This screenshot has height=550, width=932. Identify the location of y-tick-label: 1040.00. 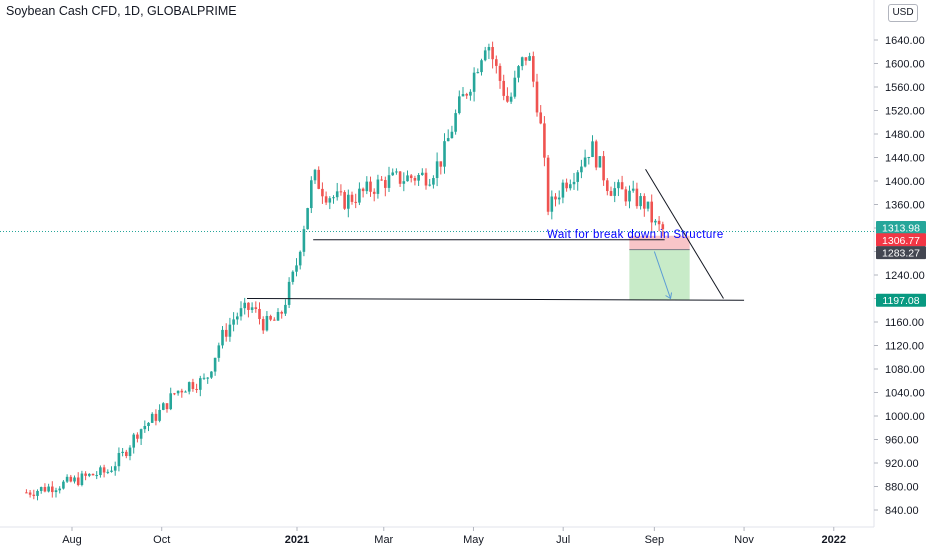
(905, 394).